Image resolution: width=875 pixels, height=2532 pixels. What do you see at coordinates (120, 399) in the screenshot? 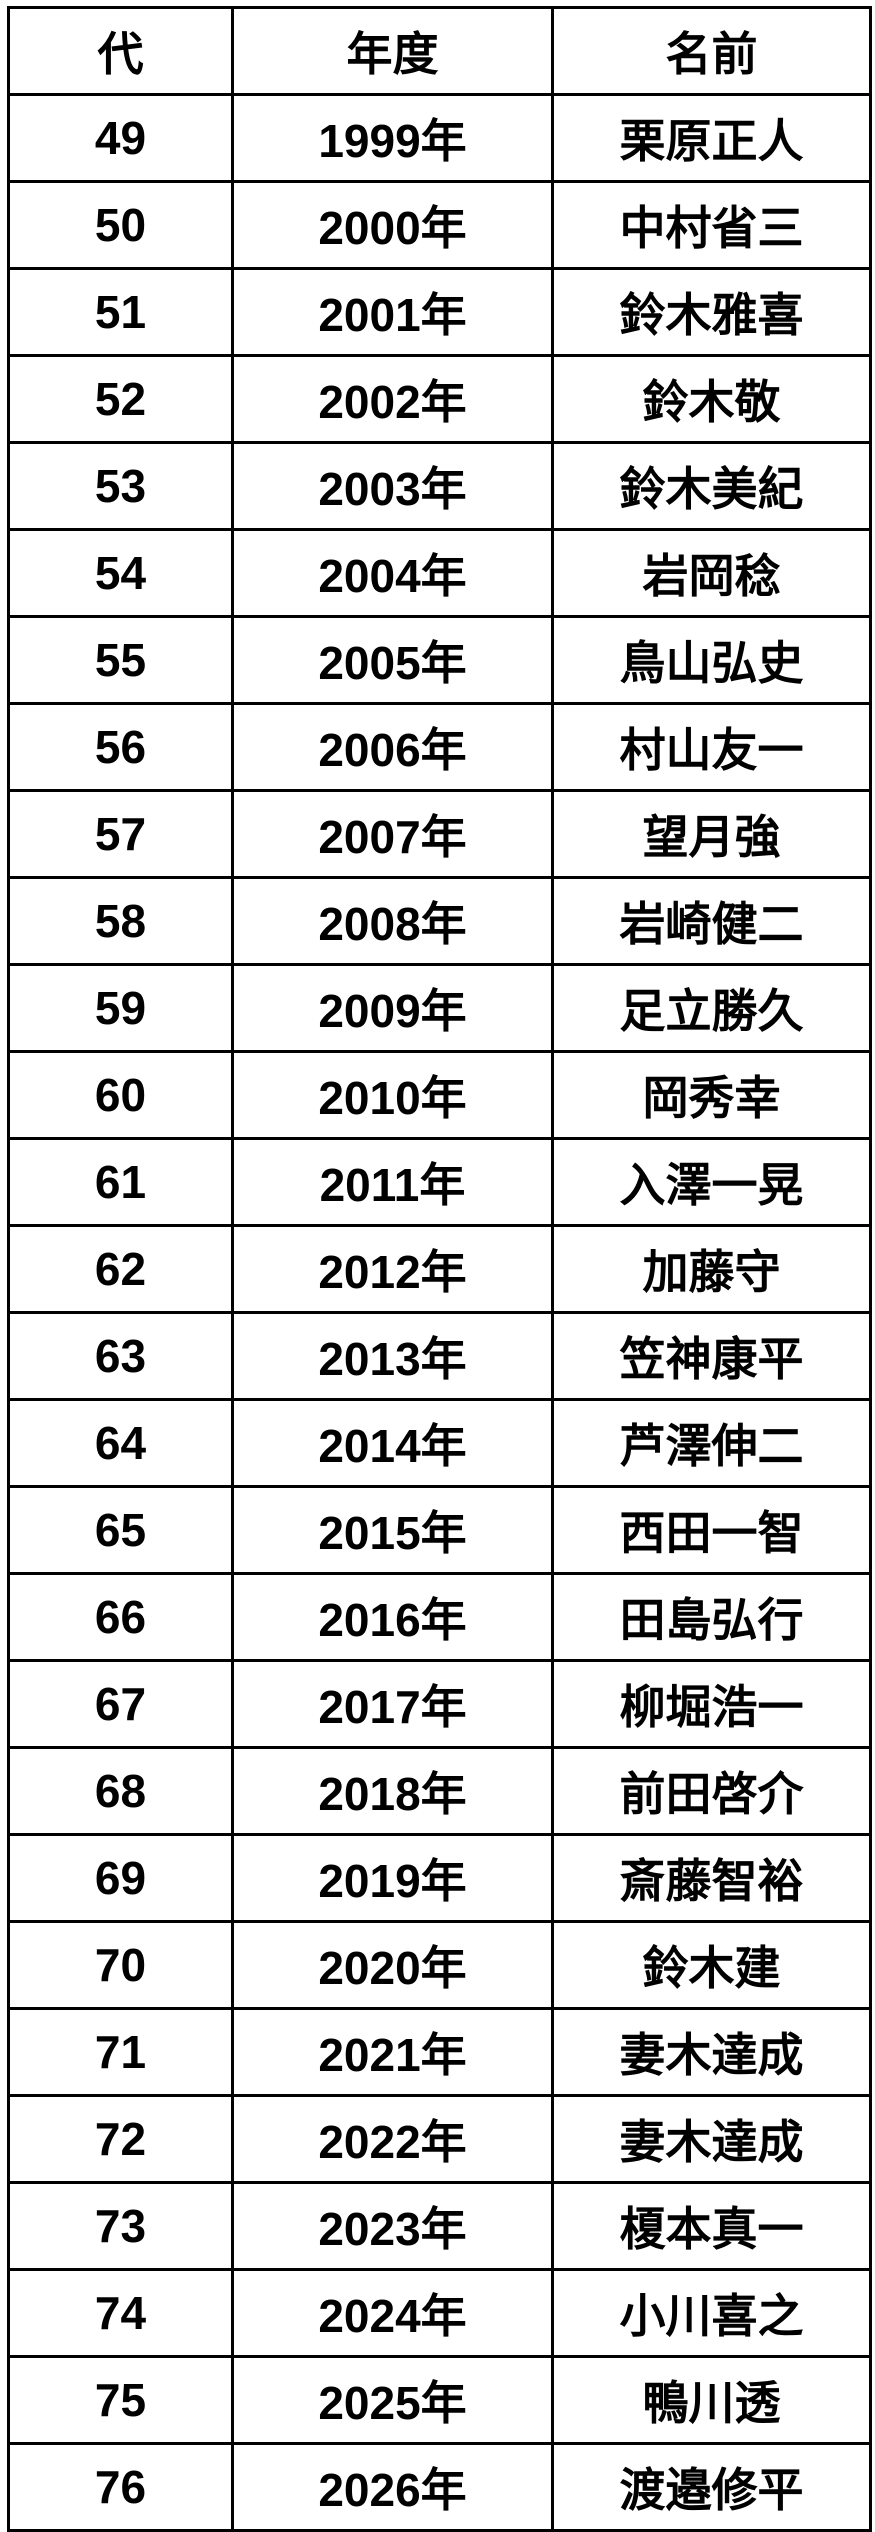
I see `generation-cell: 52` at bounding box center [120, 399].